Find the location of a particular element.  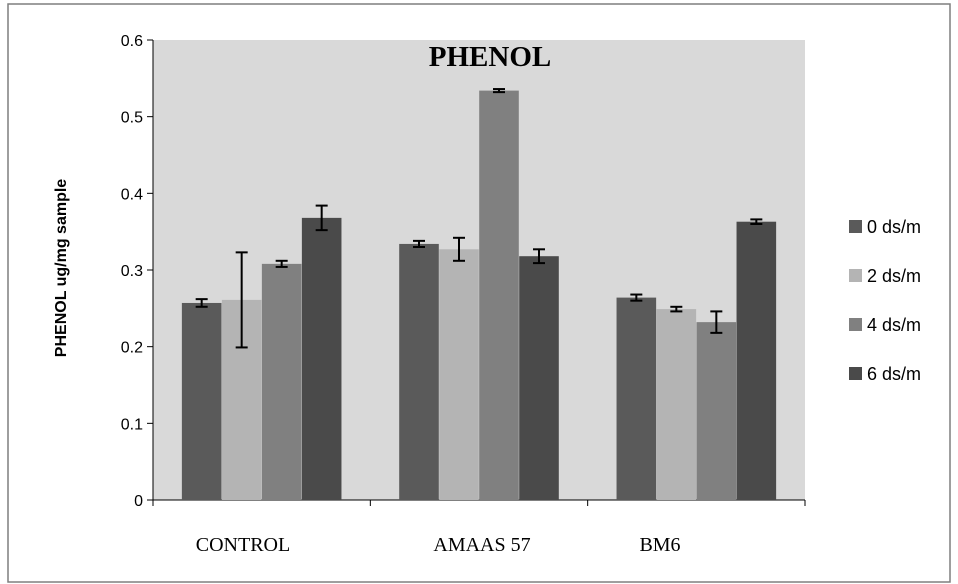

y-tick-label: 0.5 is located at coordinates (132, 118).